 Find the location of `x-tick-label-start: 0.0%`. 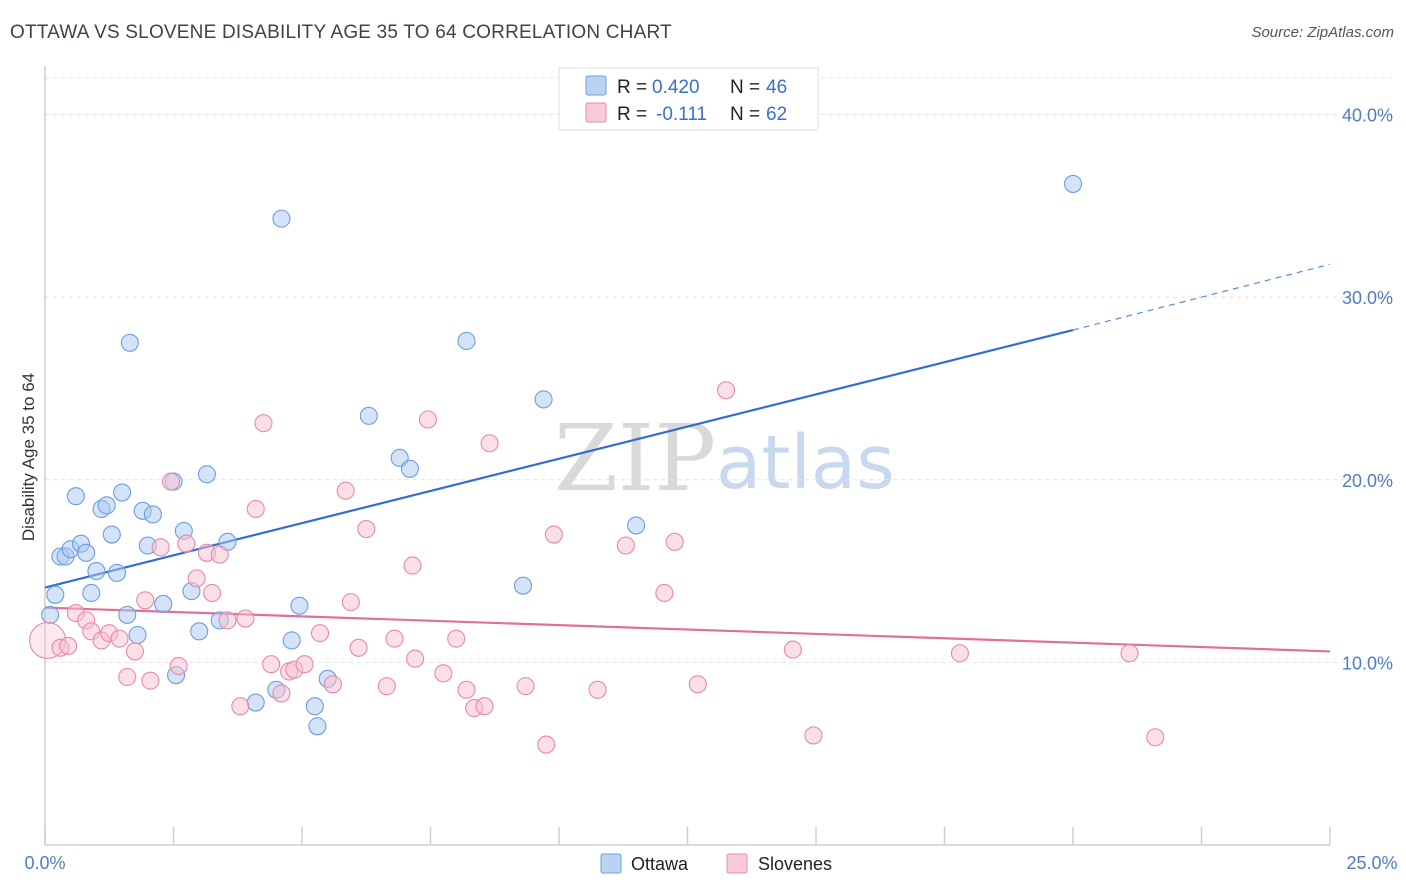

x-tick-label-start: 0.0% is located at coordinates (44, 863).